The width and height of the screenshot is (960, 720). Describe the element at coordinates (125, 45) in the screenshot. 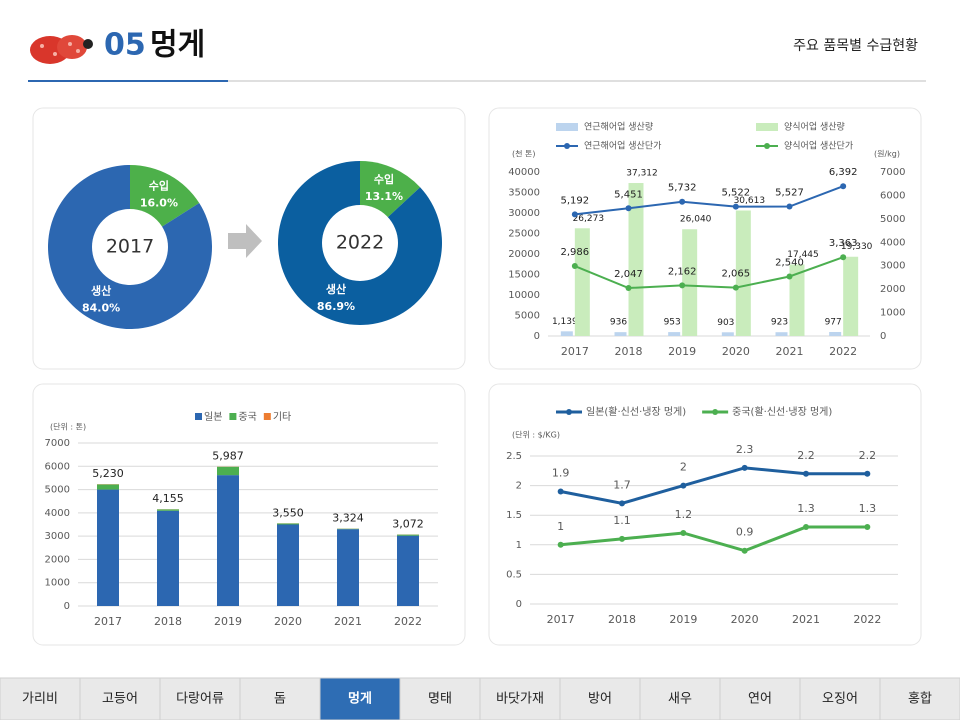

I see `section-number: 05` at that location.